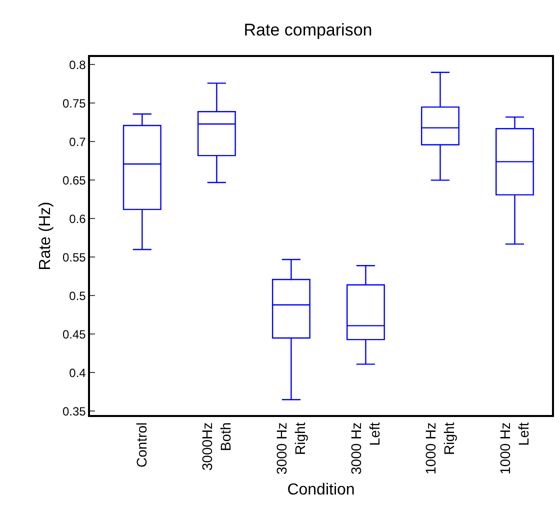 The width and height of the screenshot is (560, 529). I want to click on y-tick-label: 0.8, so click(77, 65).